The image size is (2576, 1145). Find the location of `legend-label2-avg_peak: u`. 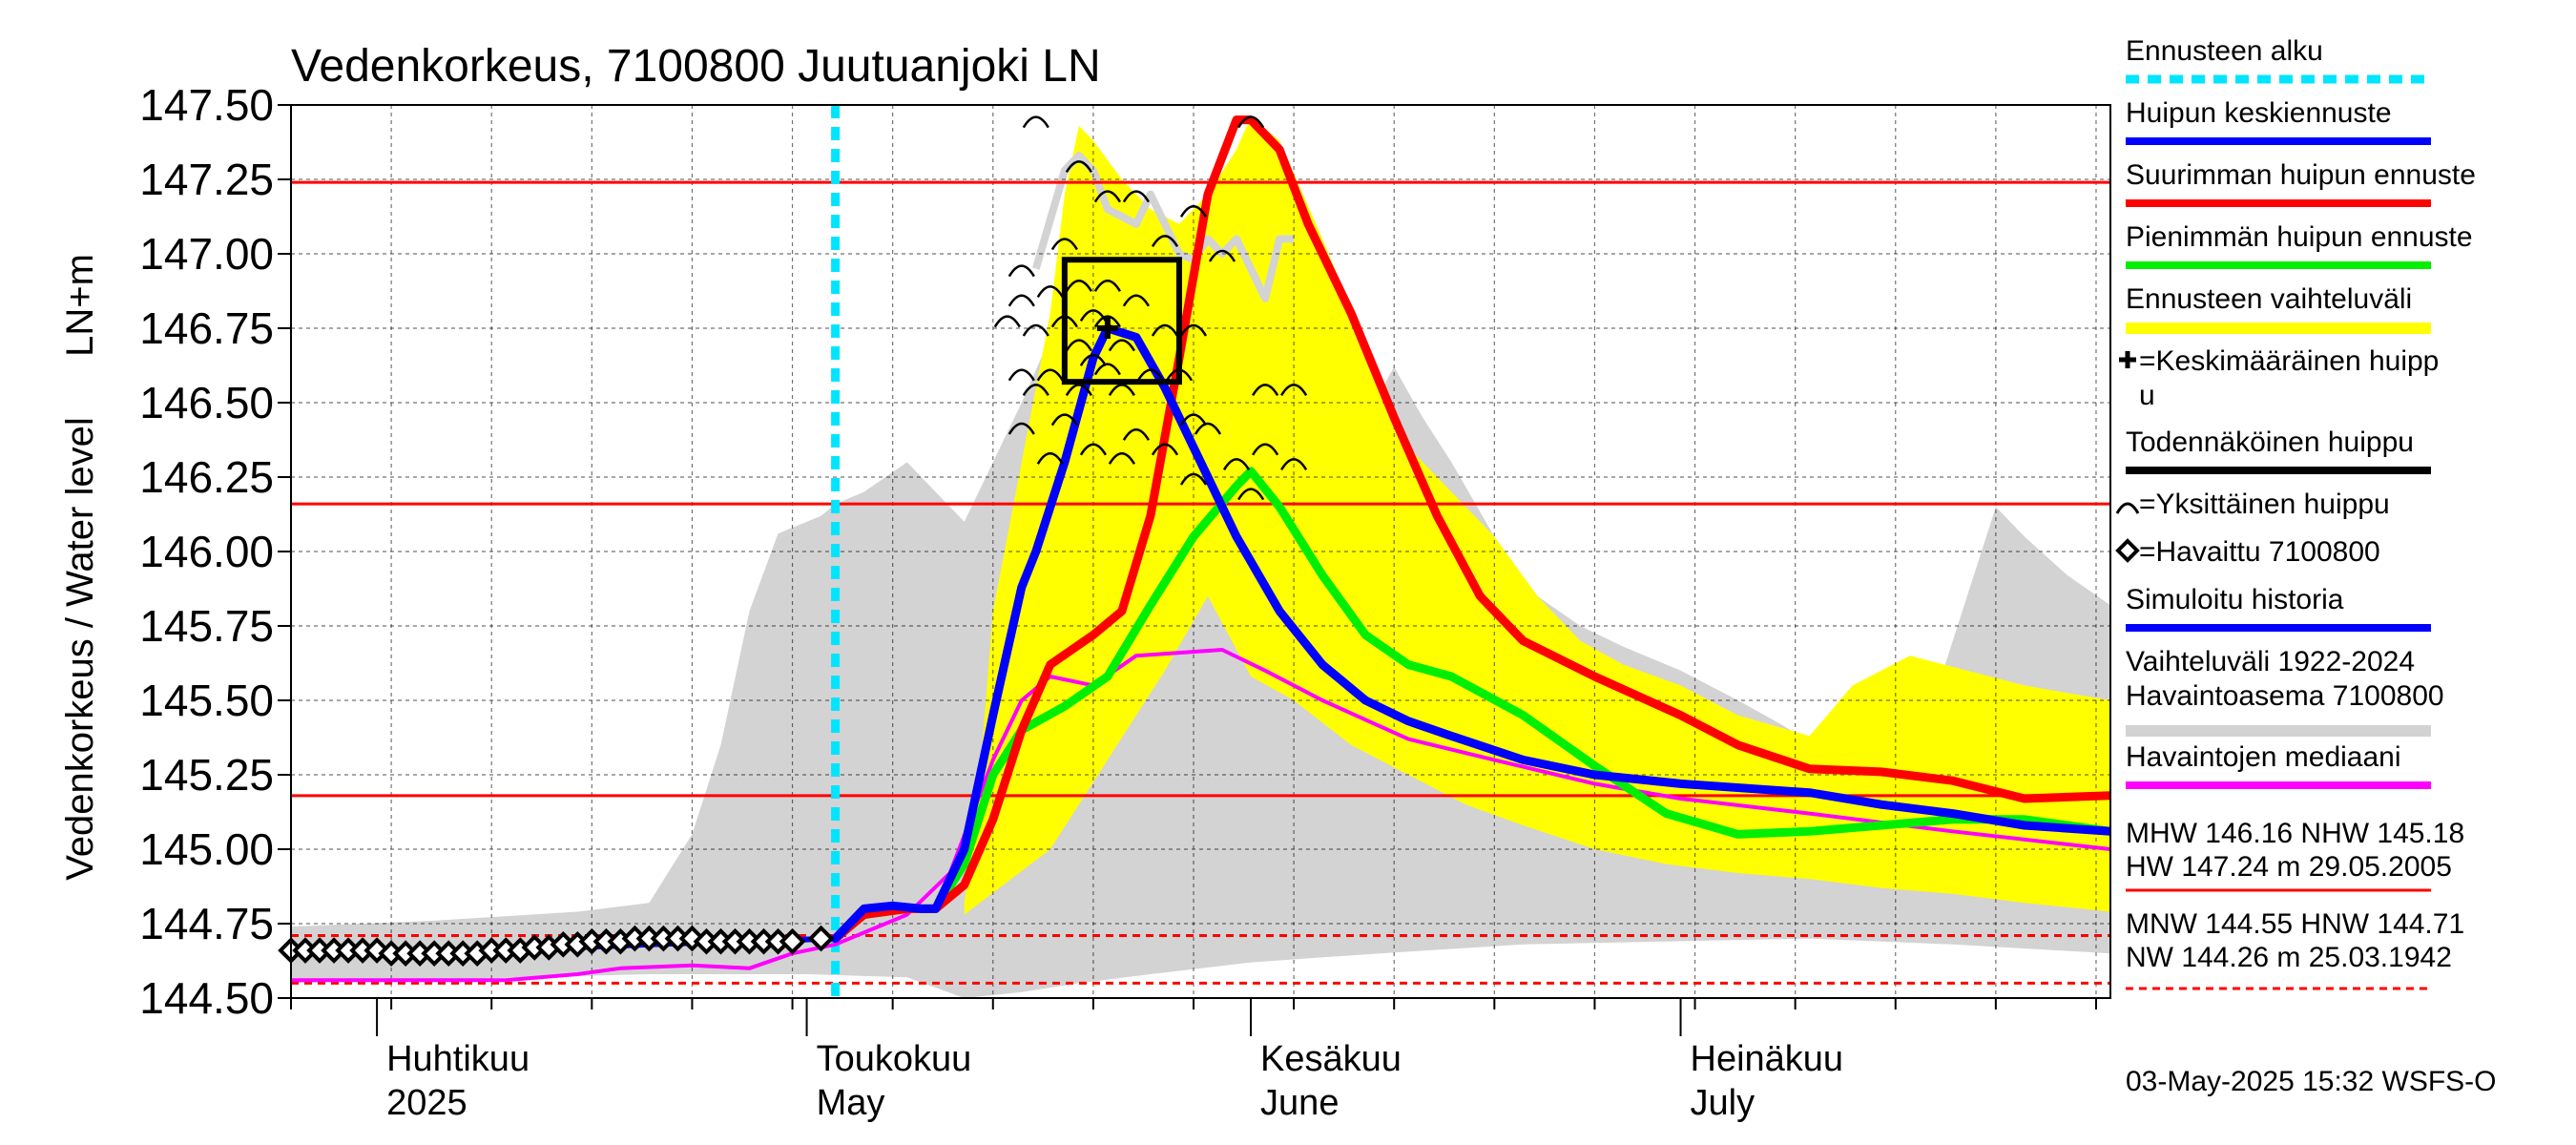

legend-label2-avg_peak: u is located at coordinates (2147, 395).